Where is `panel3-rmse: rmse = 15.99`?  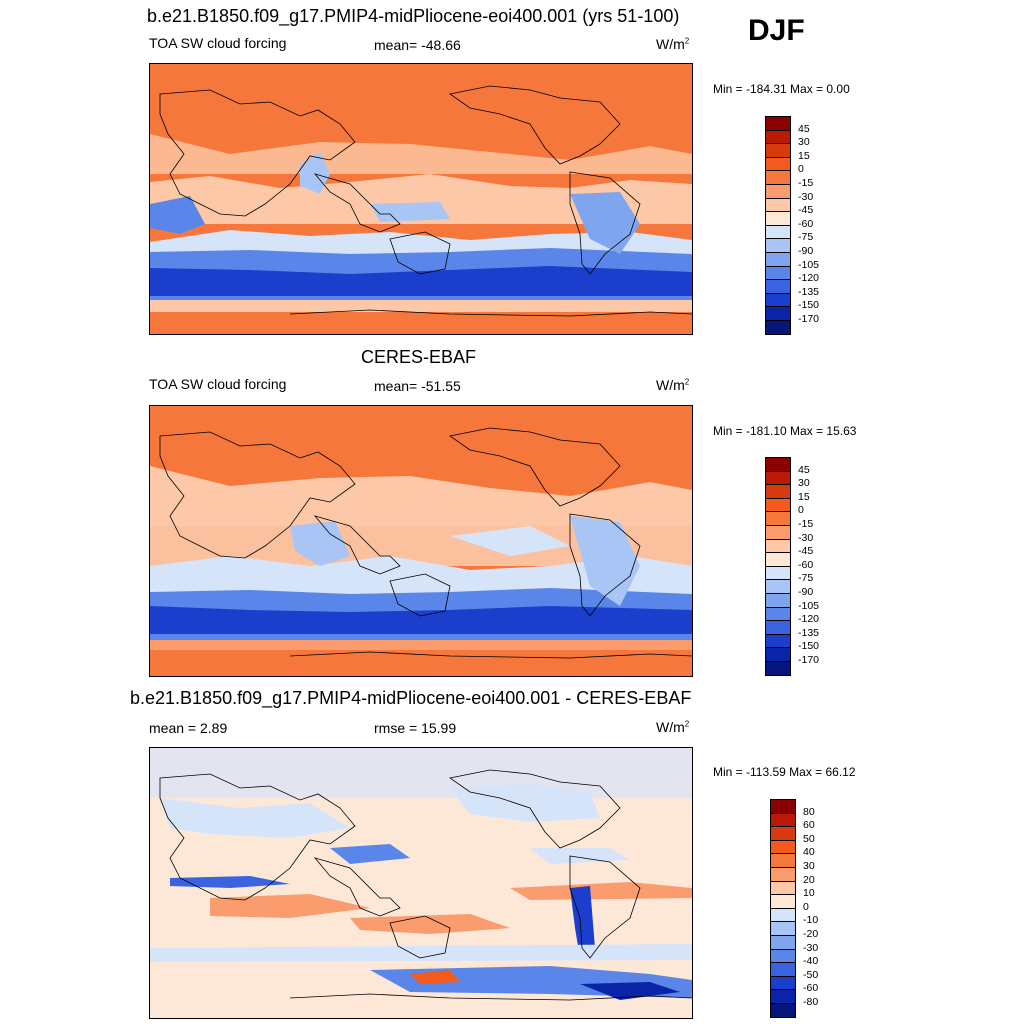
panel3-rmse: rmse = 15.99 is located at coordinates (415, 728).